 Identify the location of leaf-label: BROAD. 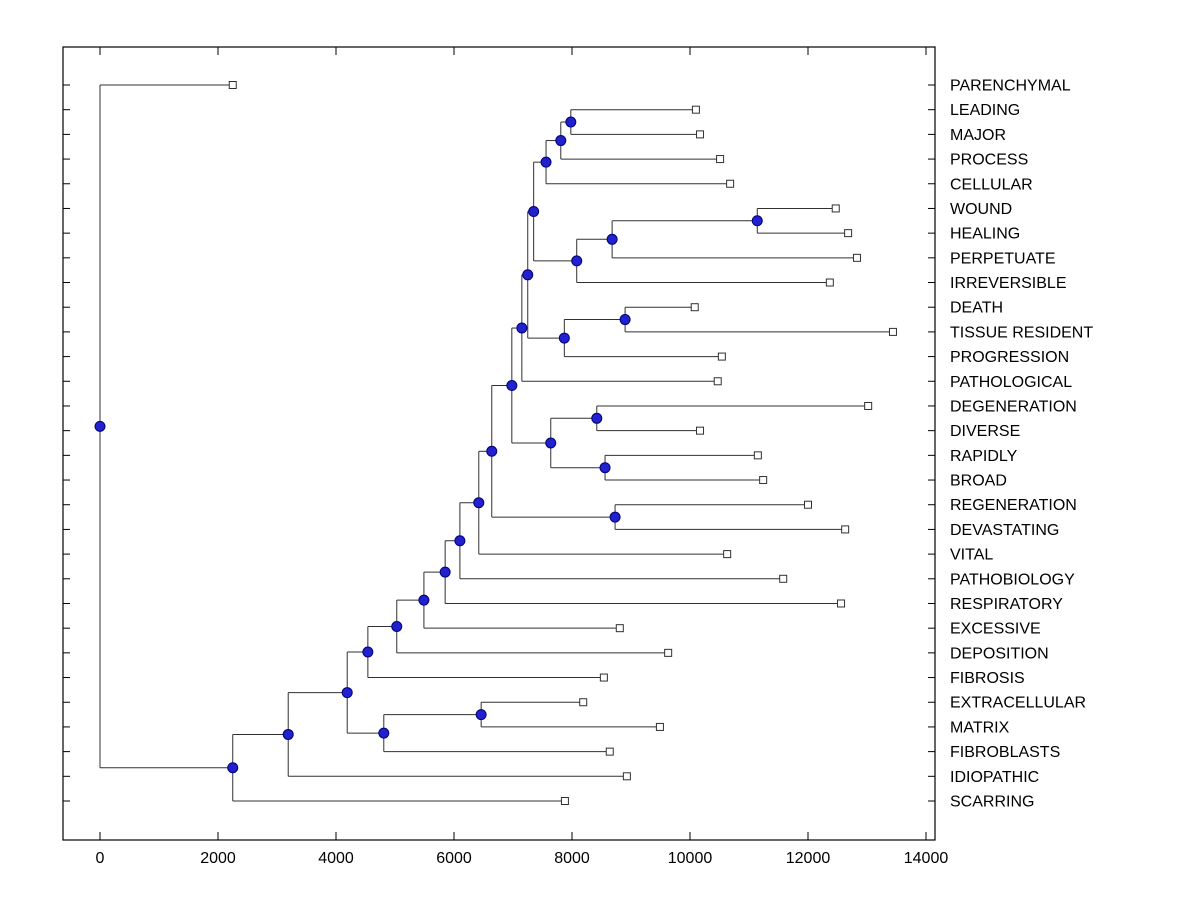
(978, 481).